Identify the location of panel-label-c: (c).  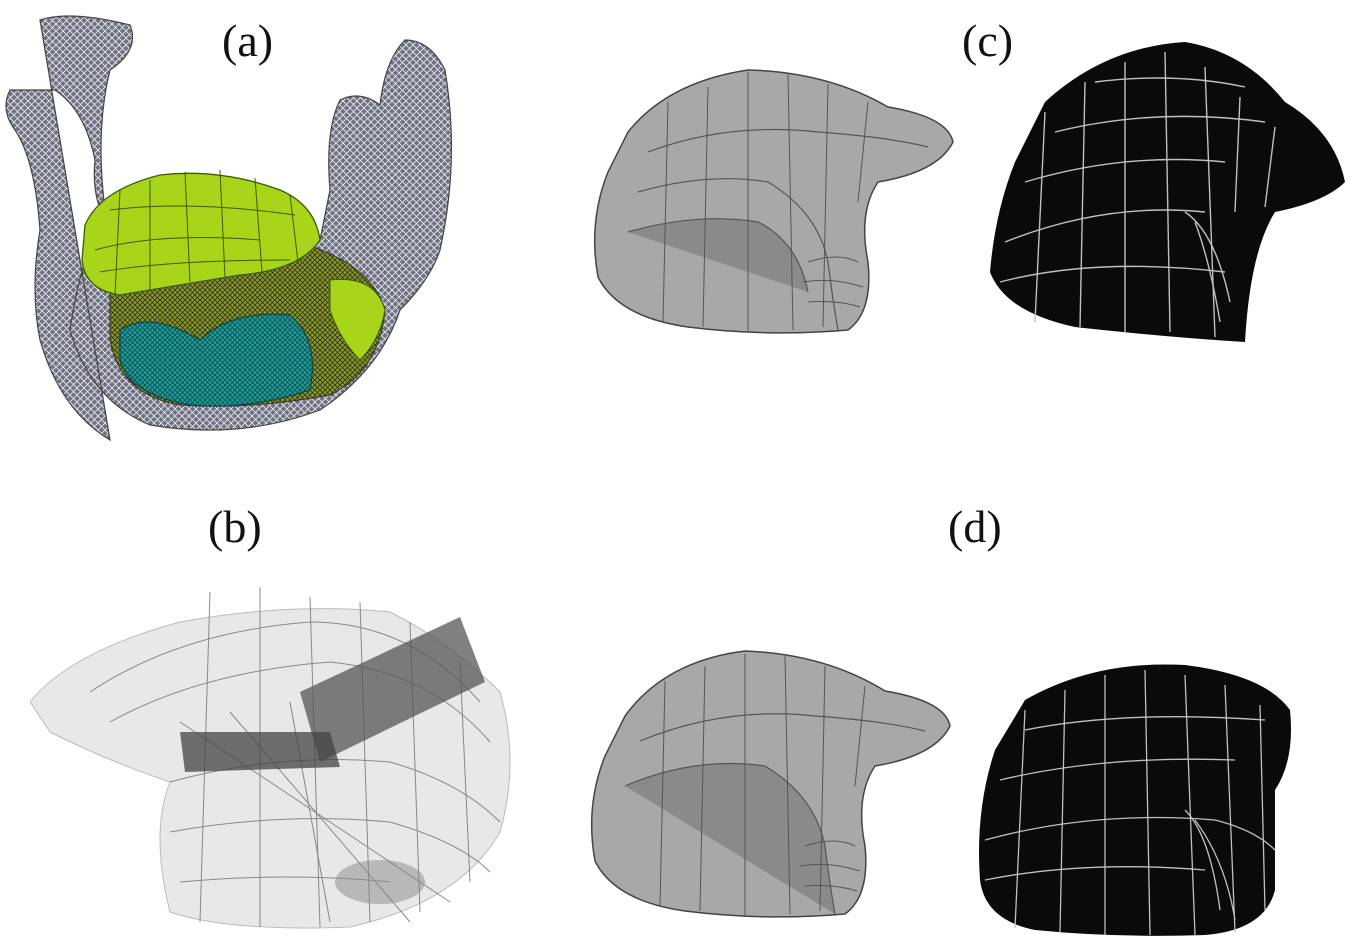
(988, 40).